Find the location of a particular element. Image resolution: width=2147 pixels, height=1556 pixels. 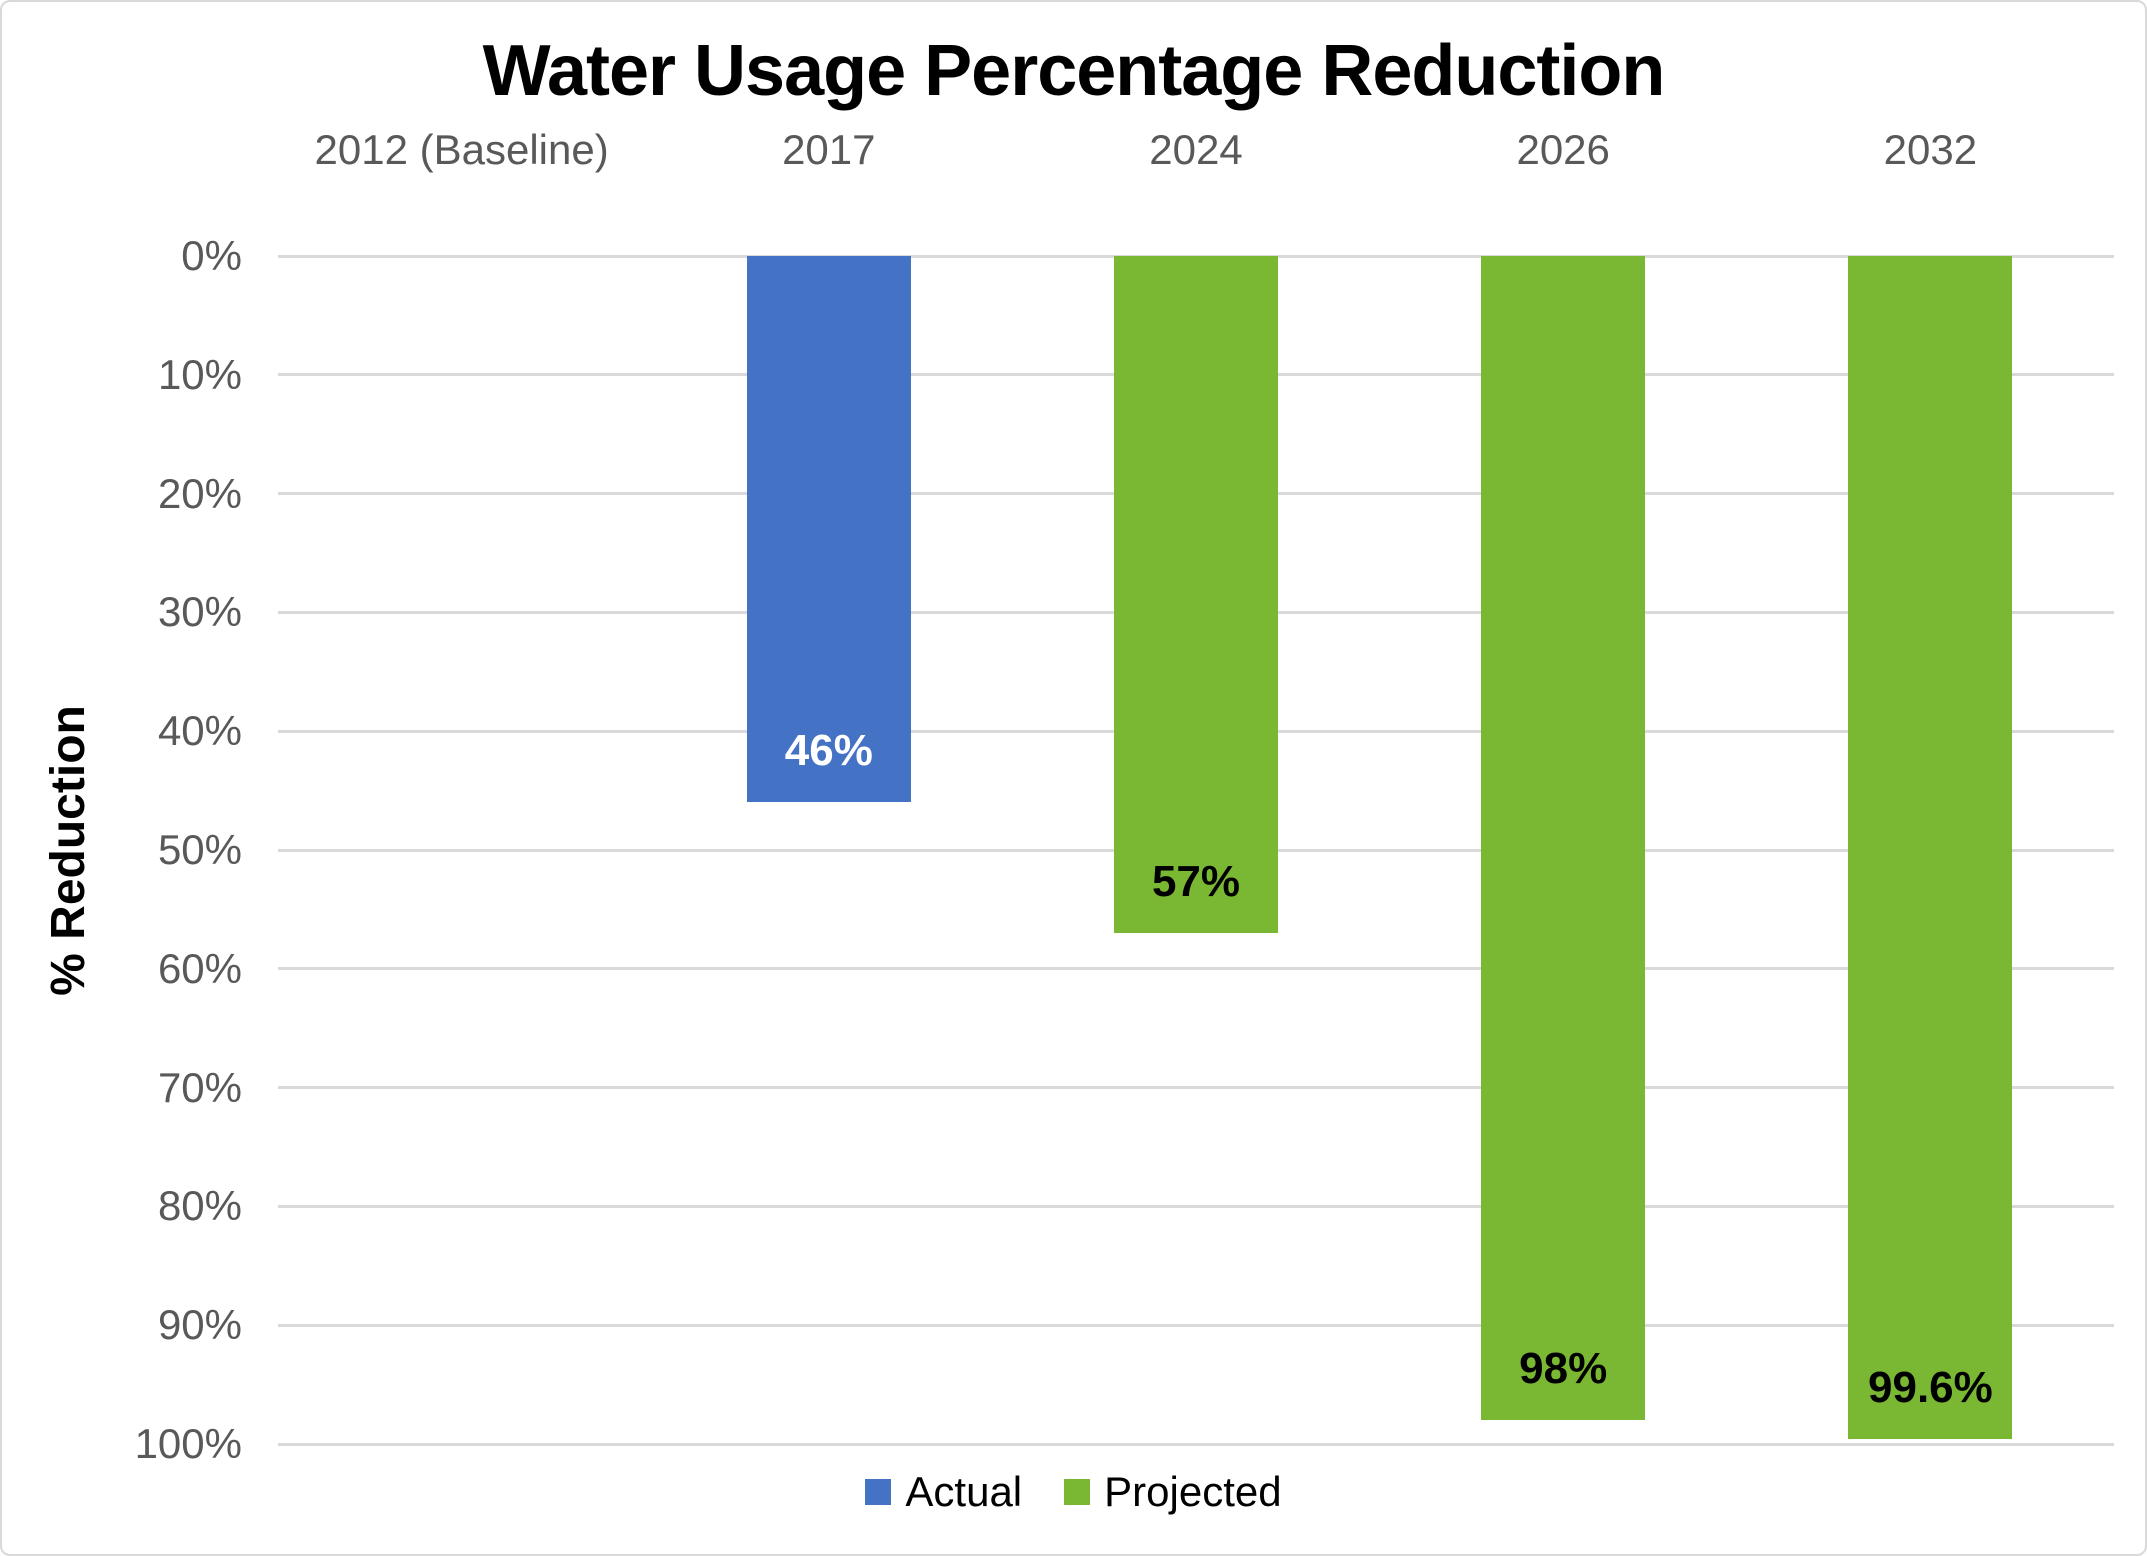

category-label-2026: 2026 is located at coordinates (1563, 149).